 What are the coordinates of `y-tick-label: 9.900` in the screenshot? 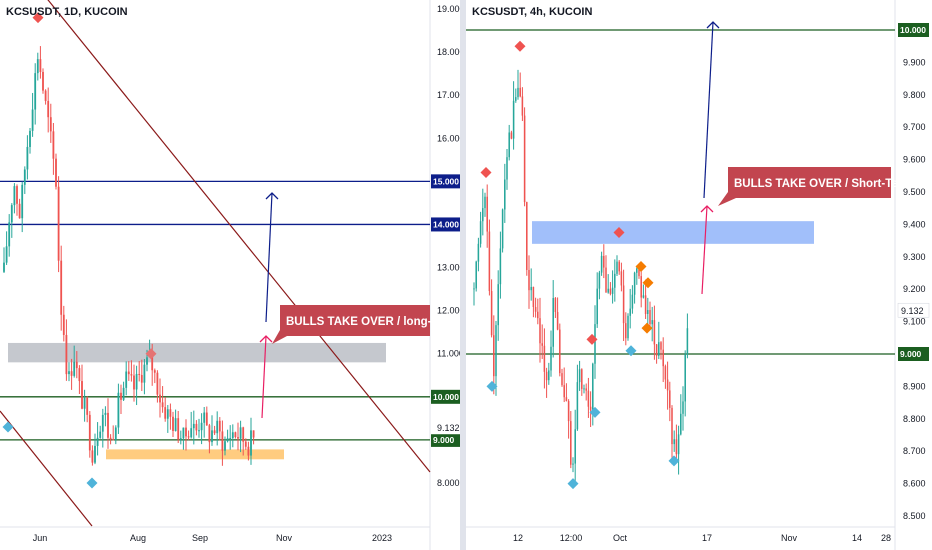 It's located at (914, 62).